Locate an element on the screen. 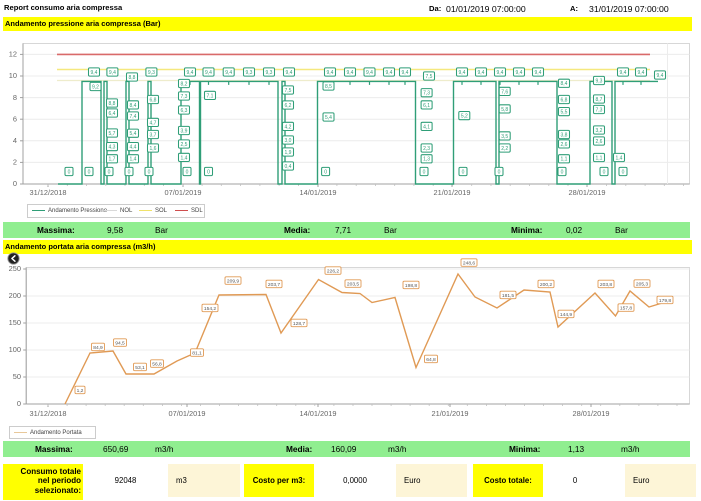  svg-text: 203,7 is located at coordinates (274, 285).